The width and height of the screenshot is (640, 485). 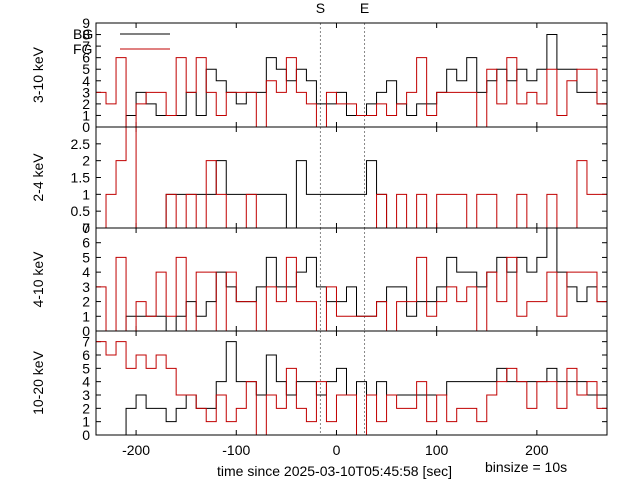 I want to click on panel-2-y-tick-label-5: 5, so click(x=86, y=257).